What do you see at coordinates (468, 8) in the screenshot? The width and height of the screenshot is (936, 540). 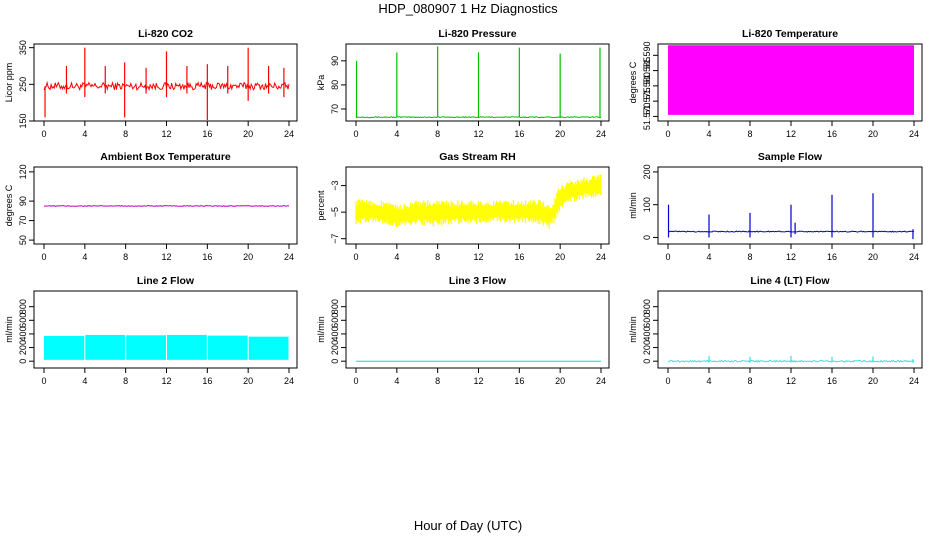 I see `figure-title: HDP_080907 1 Hz Diagnostics` at bounding box center [468, 8].